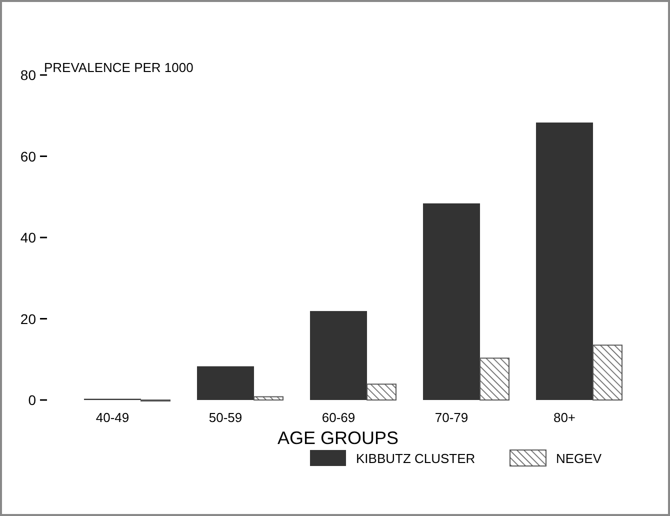 Image resolution: width=670 pixels, height=516 pixels. I want to click on x-tick-label: 80+, so click(564, 417).